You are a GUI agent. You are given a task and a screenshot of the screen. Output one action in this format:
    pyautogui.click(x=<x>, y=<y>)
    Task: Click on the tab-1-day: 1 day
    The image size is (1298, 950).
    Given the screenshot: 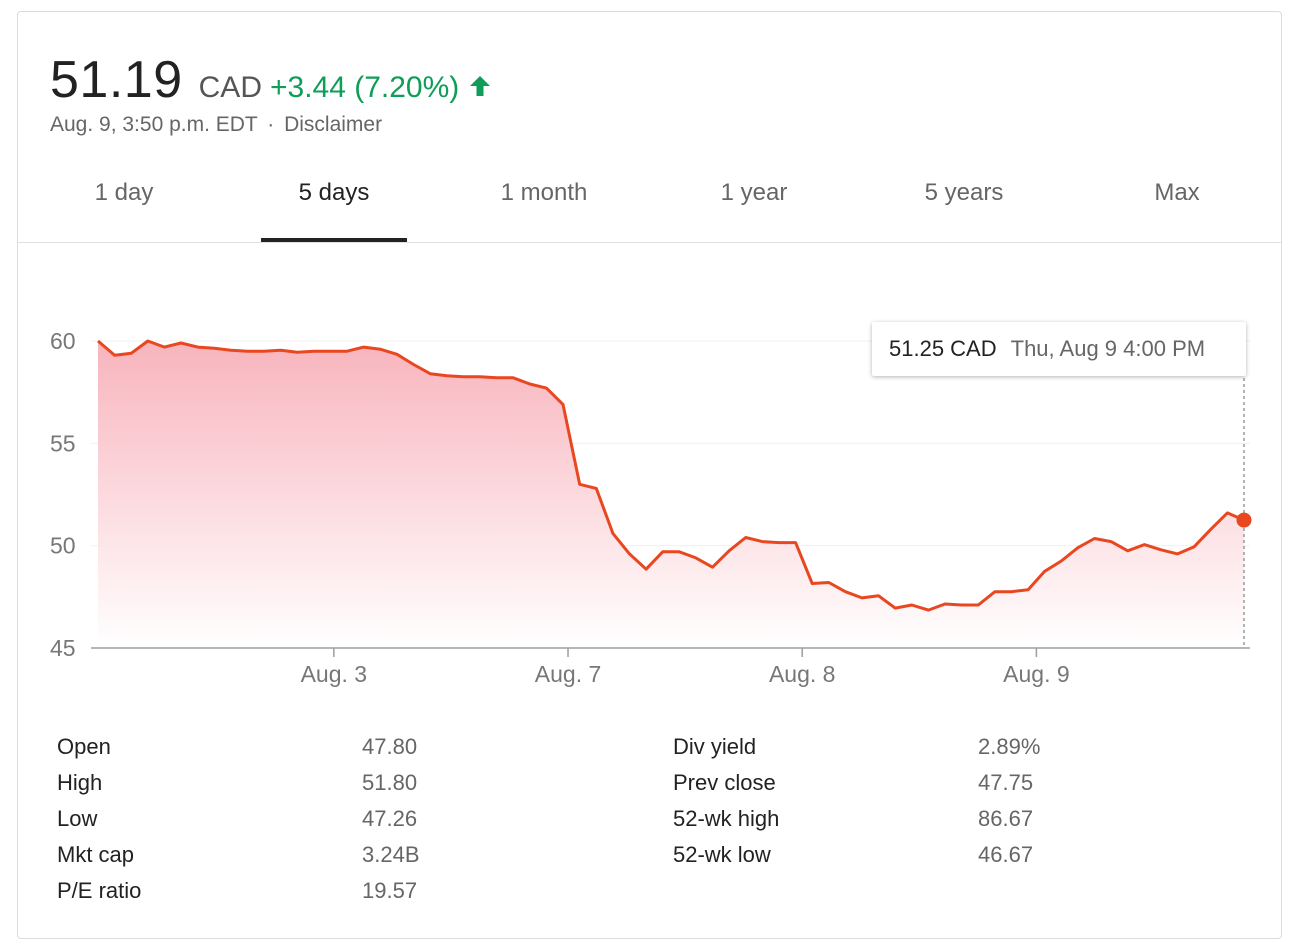 What is the action you would take?
    pyautogui.click(x=124, y=192)
    